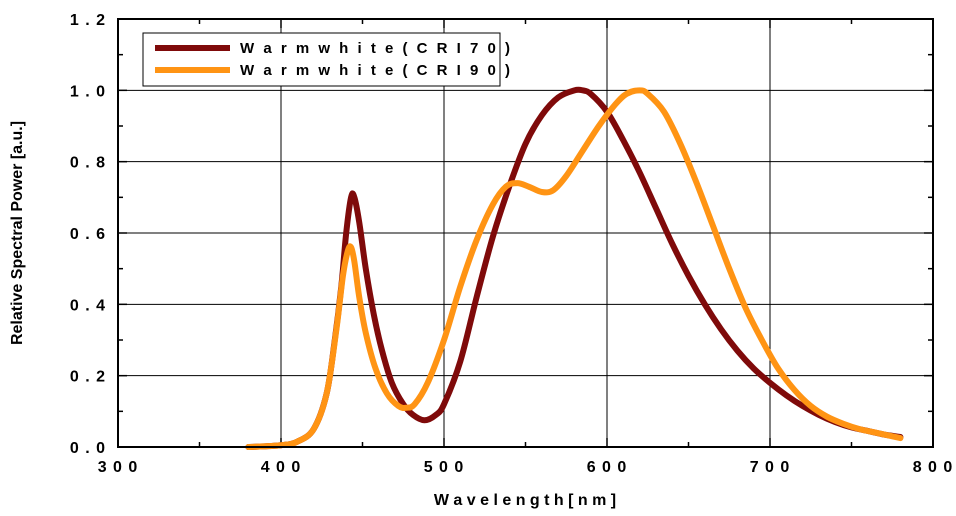 This screenshot has height=516, width=956. I want to click on y-tick-label: 1 . 0, so click(88, 91).